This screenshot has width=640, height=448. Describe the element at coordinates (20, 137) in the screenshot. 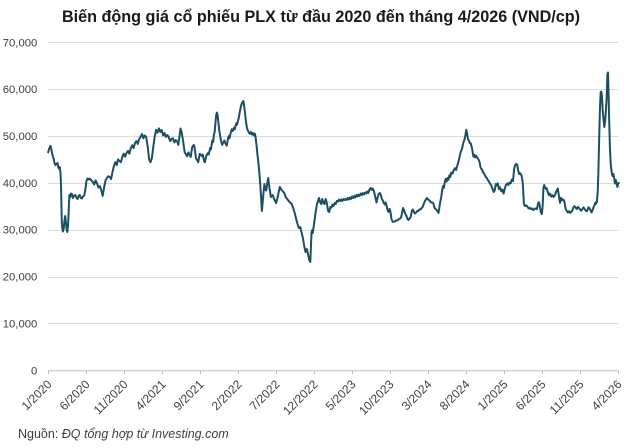

I see `svg-text: 50,000` at that location.